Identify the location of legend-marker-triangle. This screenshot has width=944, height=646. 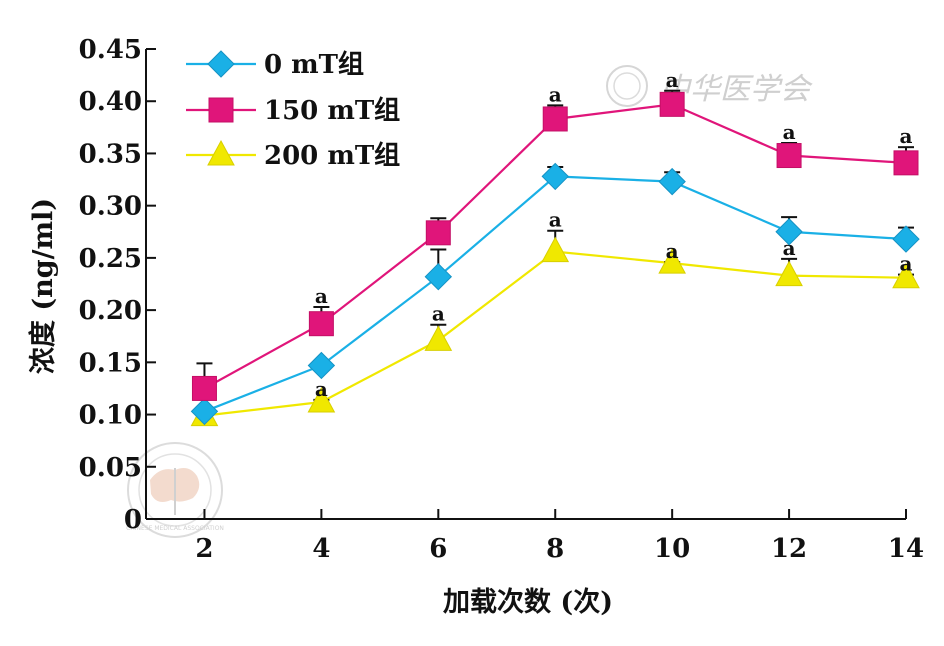
(221, 152).